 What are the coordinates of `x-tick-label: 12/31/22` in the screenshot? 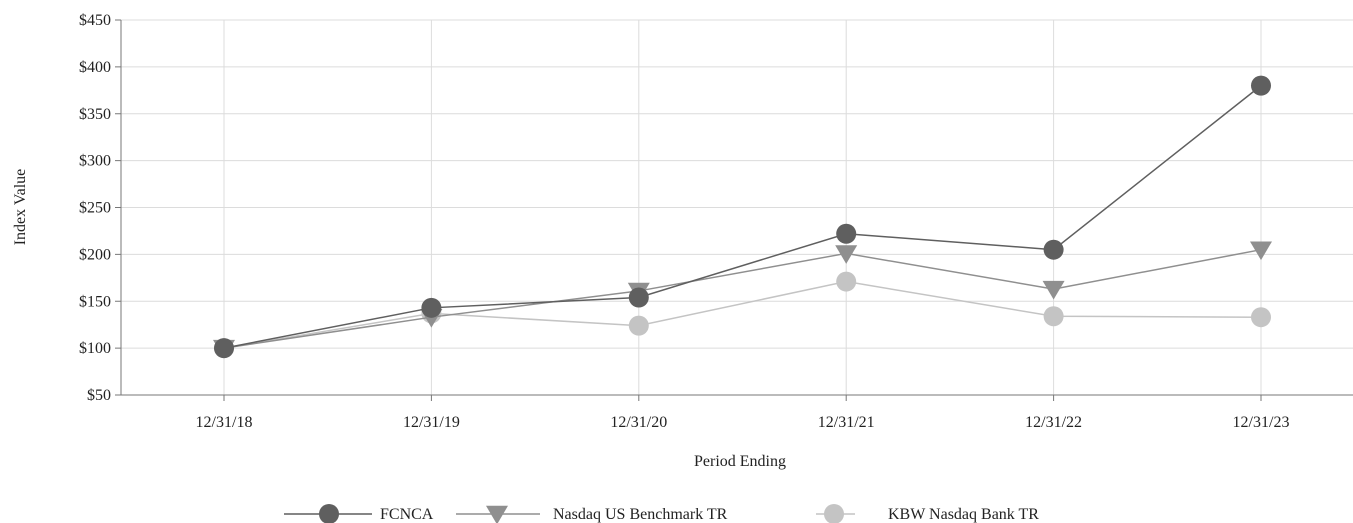 It's located at (1053, 422).